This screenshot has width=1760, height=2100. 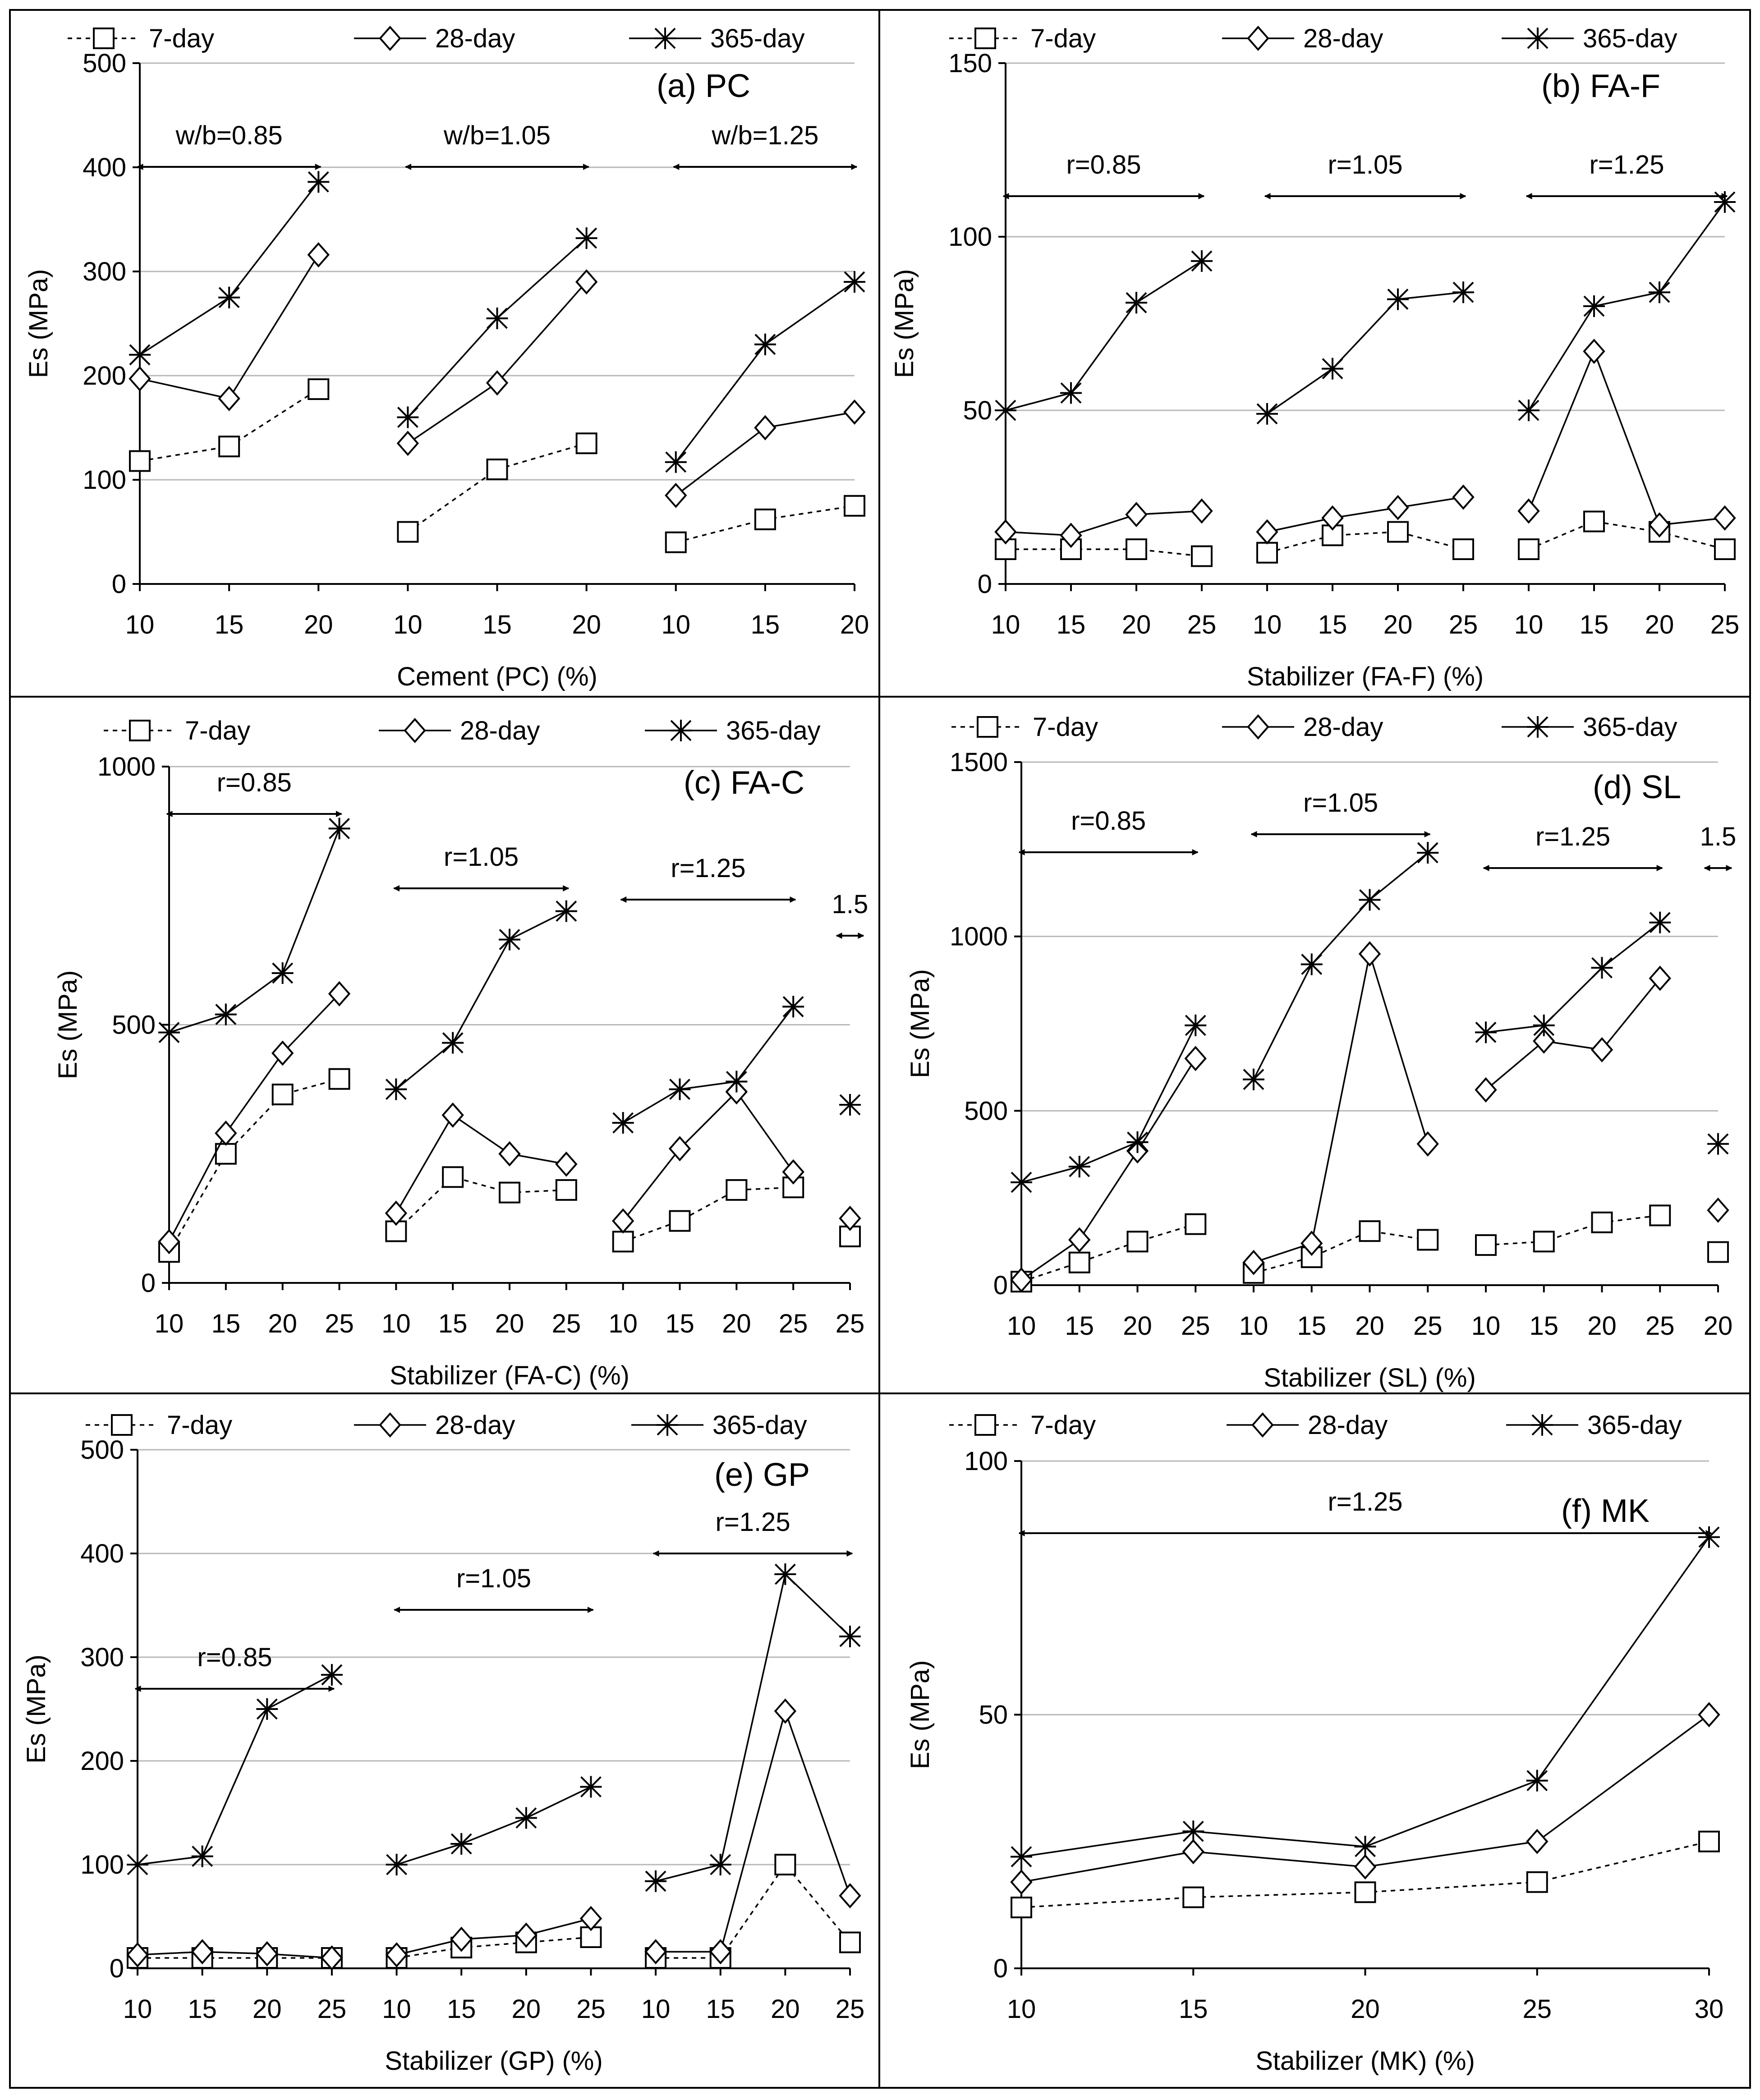 What do you see at coordinates (1606, 1511) in the screenshot?
I see `panel-label: (f) MK` at bounding box center [1606, 1511].